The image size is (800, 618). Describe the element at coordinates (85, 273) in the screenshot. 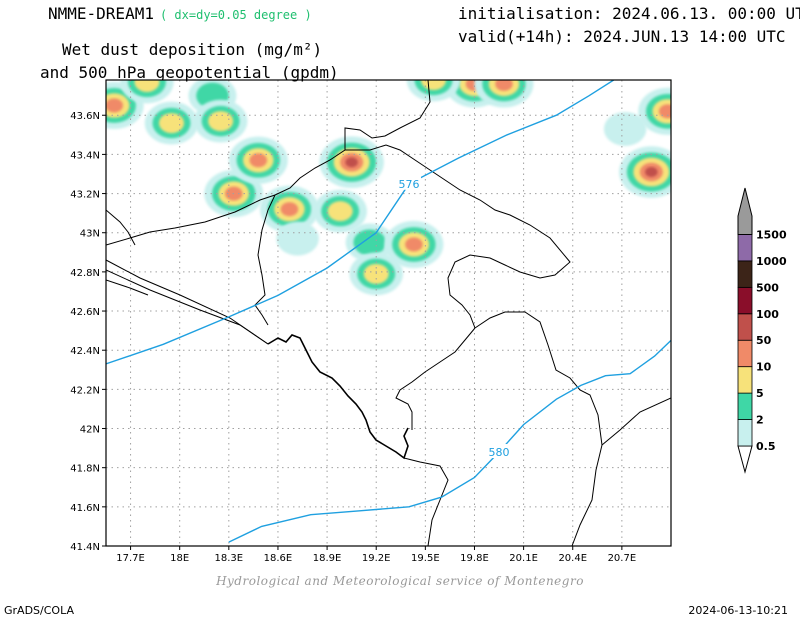

I see `y-tick-label: 42.8N` at that location.